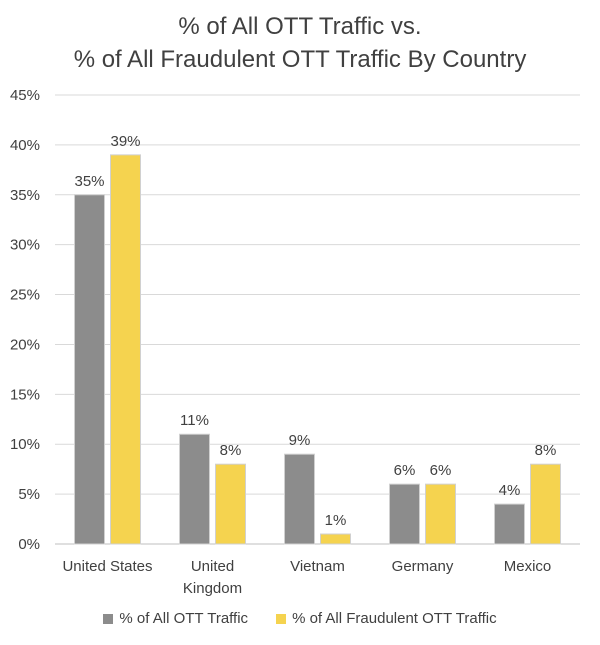 Image resolution: width=600 pixels, height=645 pixels. I want to click on legend-swatch-ott-traffic, so click(108, 618).